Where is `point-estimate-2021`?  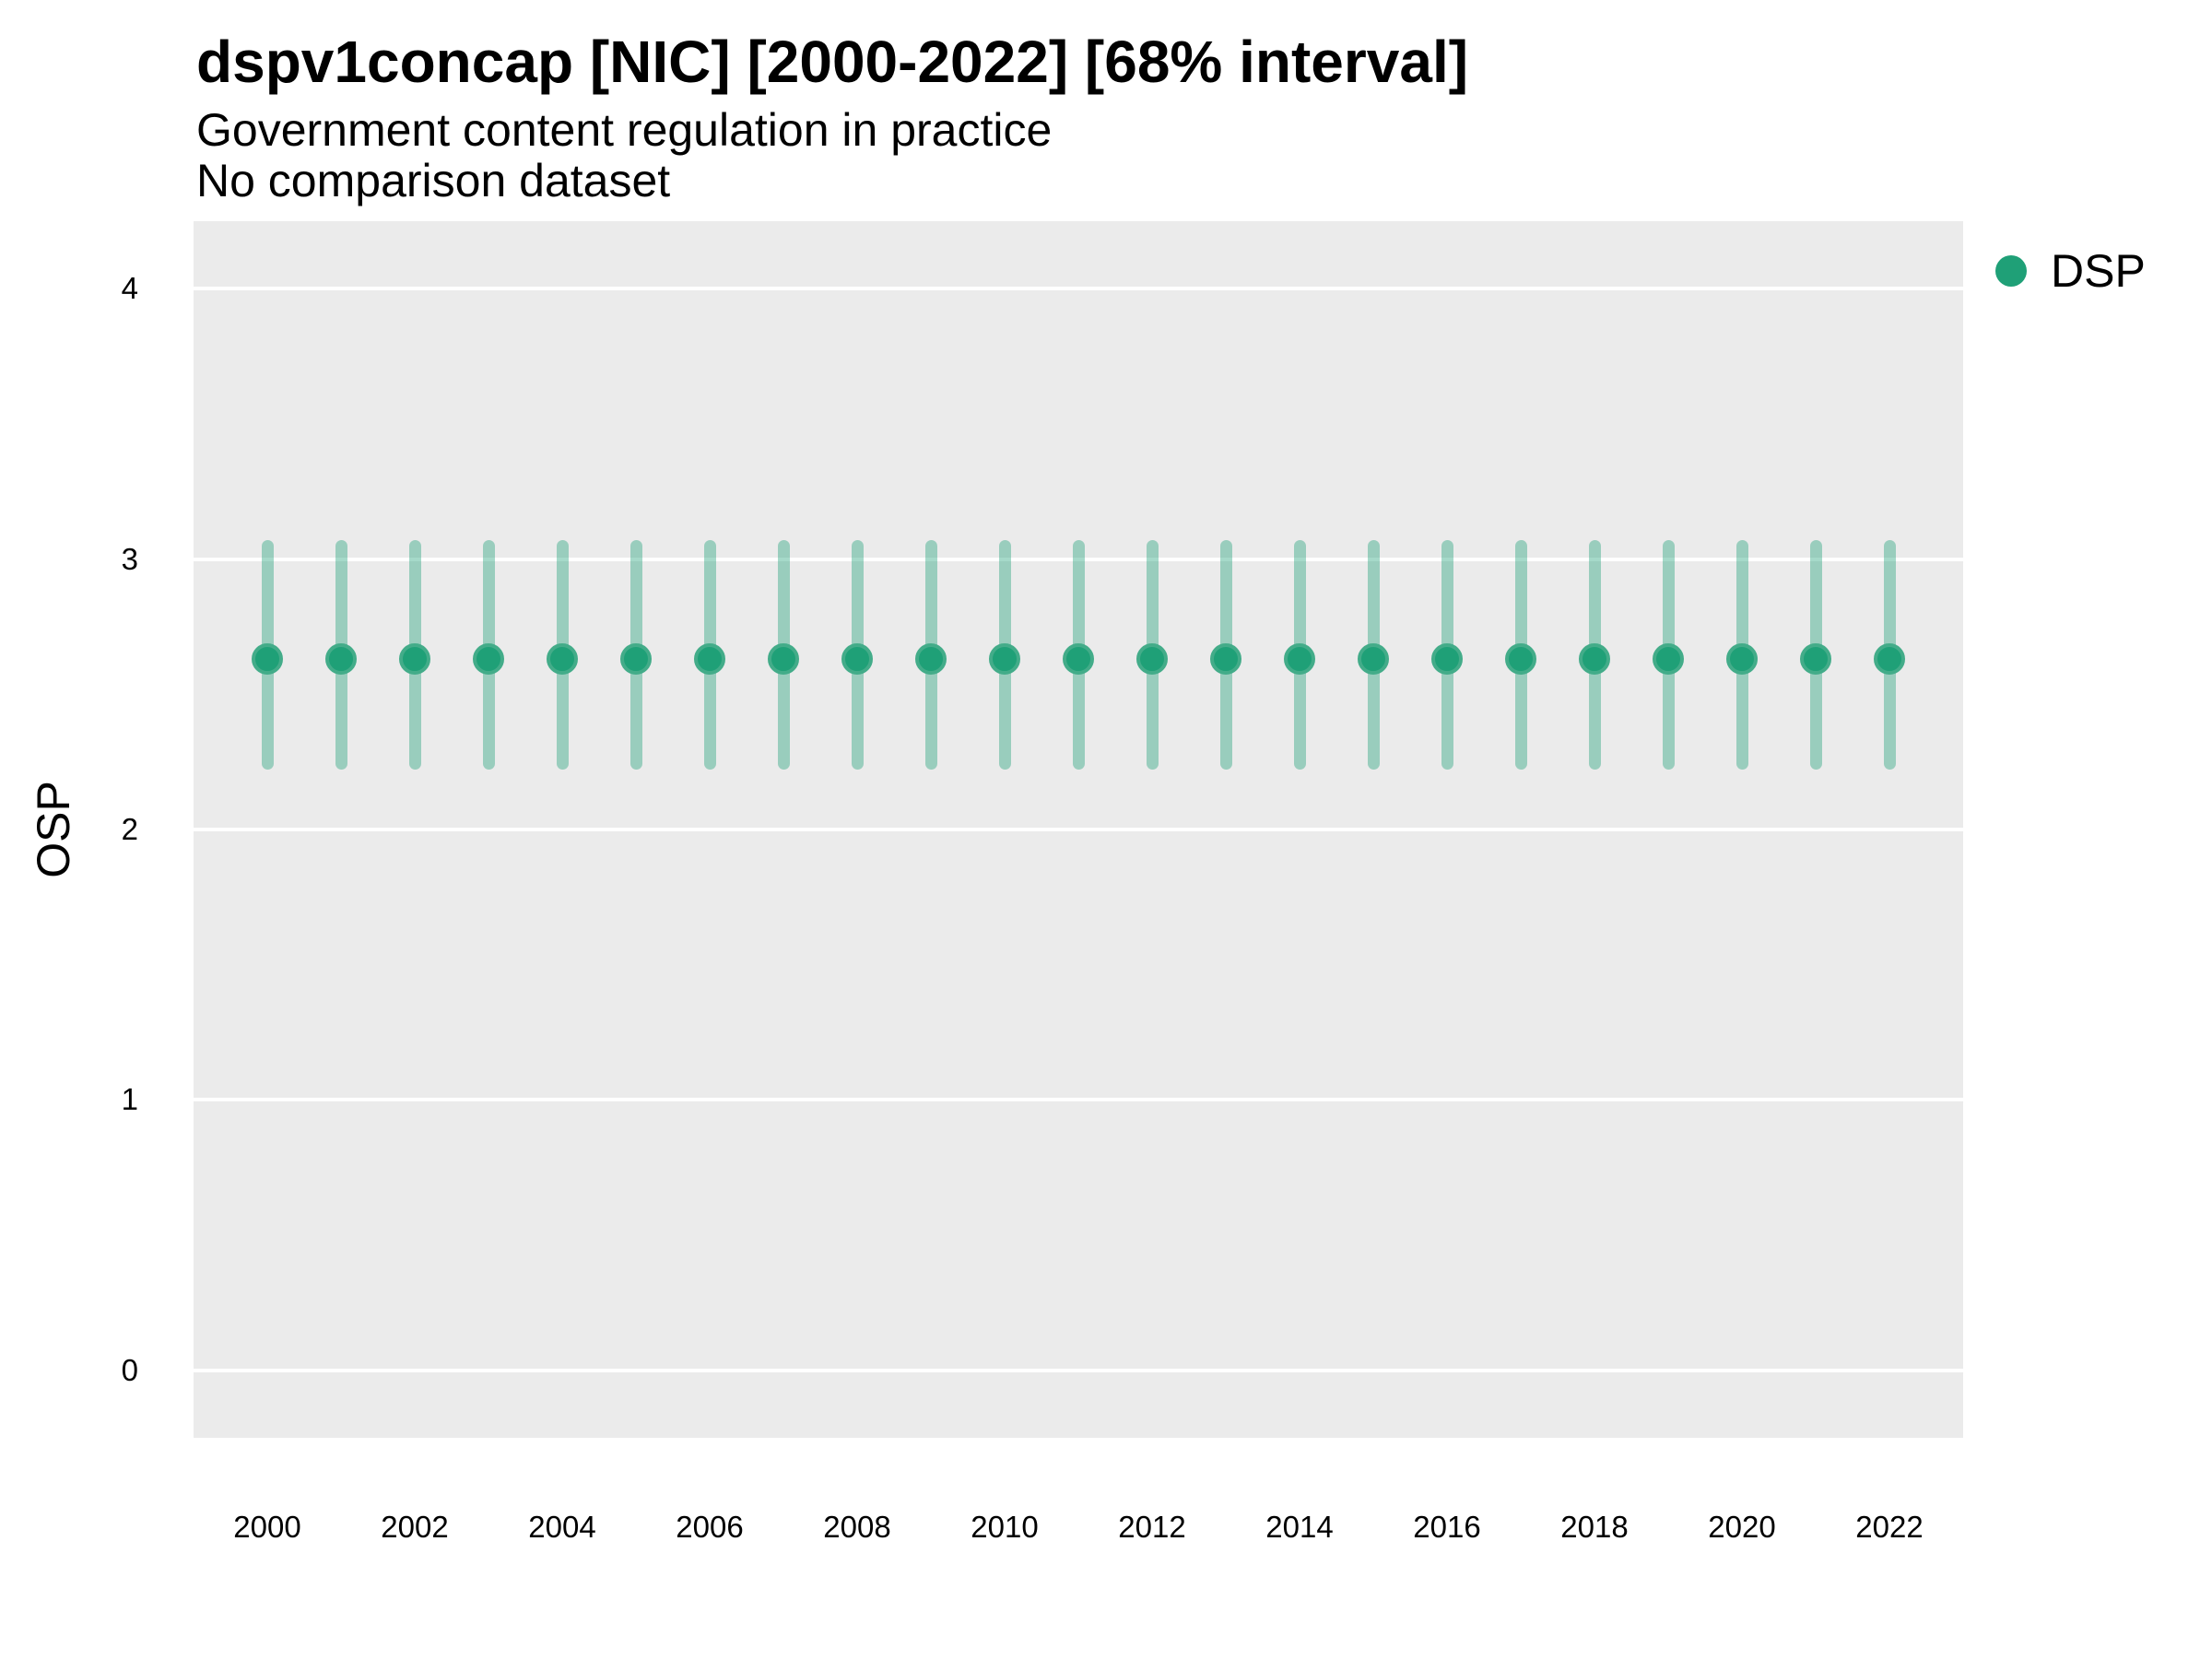
point-estimate-2021 is located at coordinates (1815, 659).